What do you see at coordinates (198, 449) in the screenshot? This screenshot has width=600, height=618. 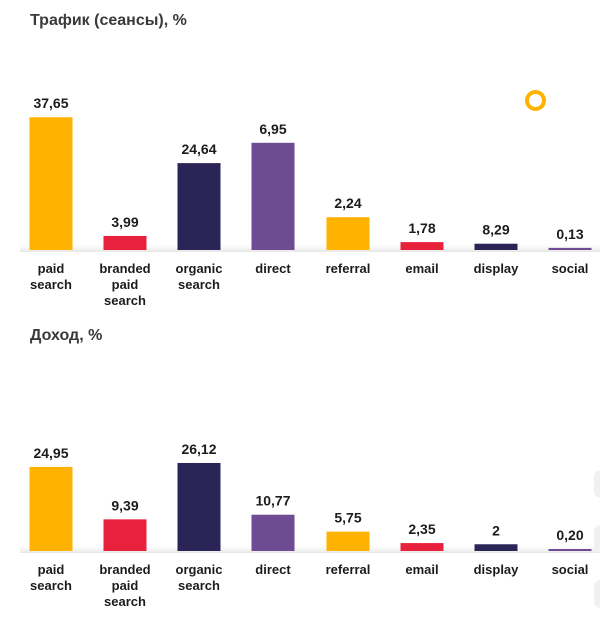 I see `value-label: 26,12` at bounding box center [198, 449].